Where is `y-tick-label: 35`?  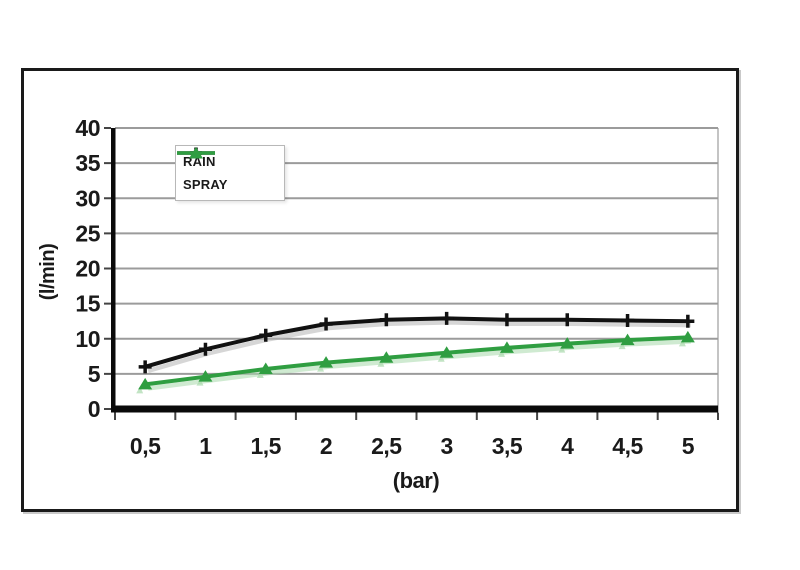
y-tick-label: 35 is located at coordinates (87, 163).